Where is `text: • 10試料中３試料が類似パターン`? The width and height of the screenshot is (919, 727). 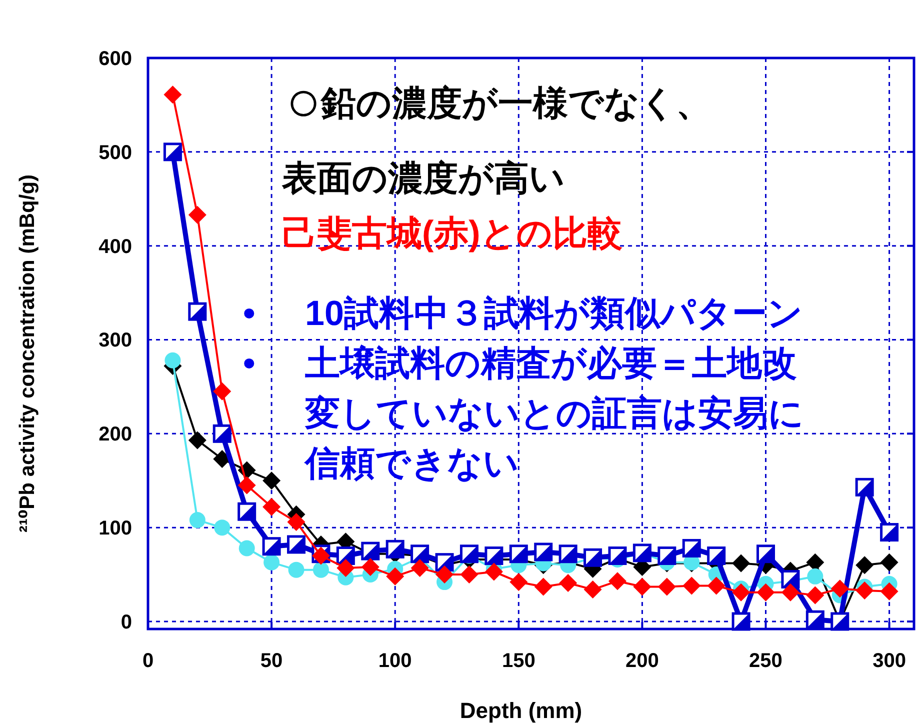
text: • 10試料中３試料が類似パターン is located at coordinates (523, 313).